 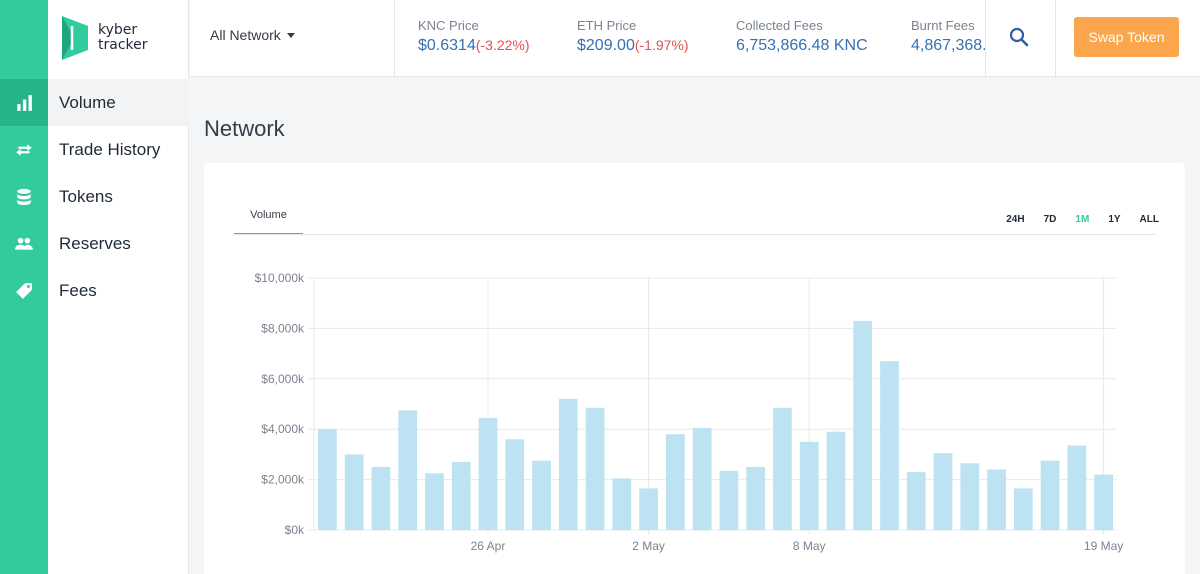 What do you see at coordinates (245, 35) in the screenshot?
I see `network-select-label: All Network` at bounding box center [245, 35].